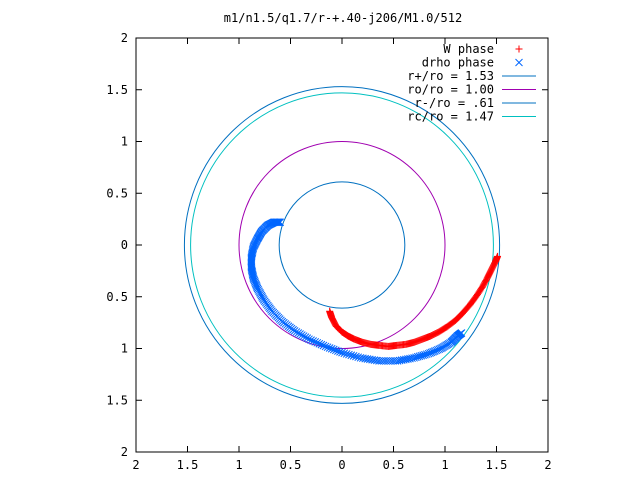 This screenshot has width=640, height=480. Describe the element at coordinates (450, 90) in the screenshot. I see `legend-label: ro/ro = 1.00` at that location.